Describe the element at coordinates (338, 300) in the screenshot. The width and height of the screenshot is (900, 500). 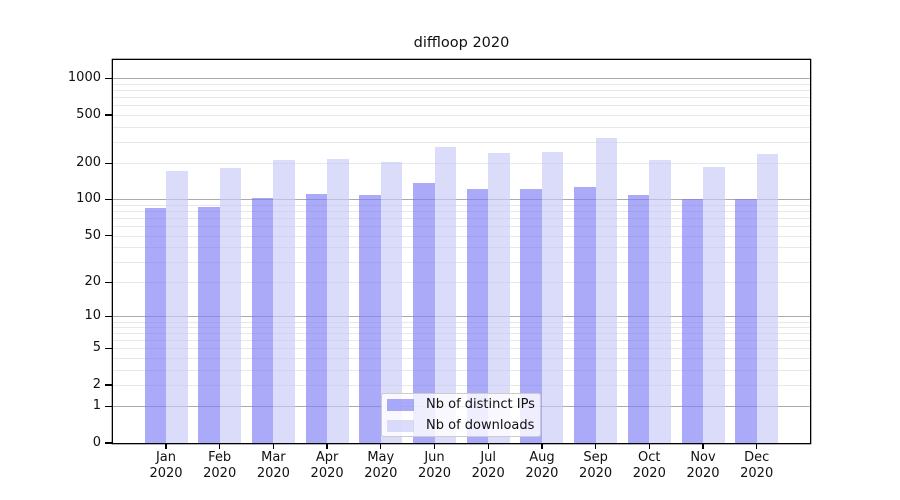
I see `bar-downloads-apr` at that location.